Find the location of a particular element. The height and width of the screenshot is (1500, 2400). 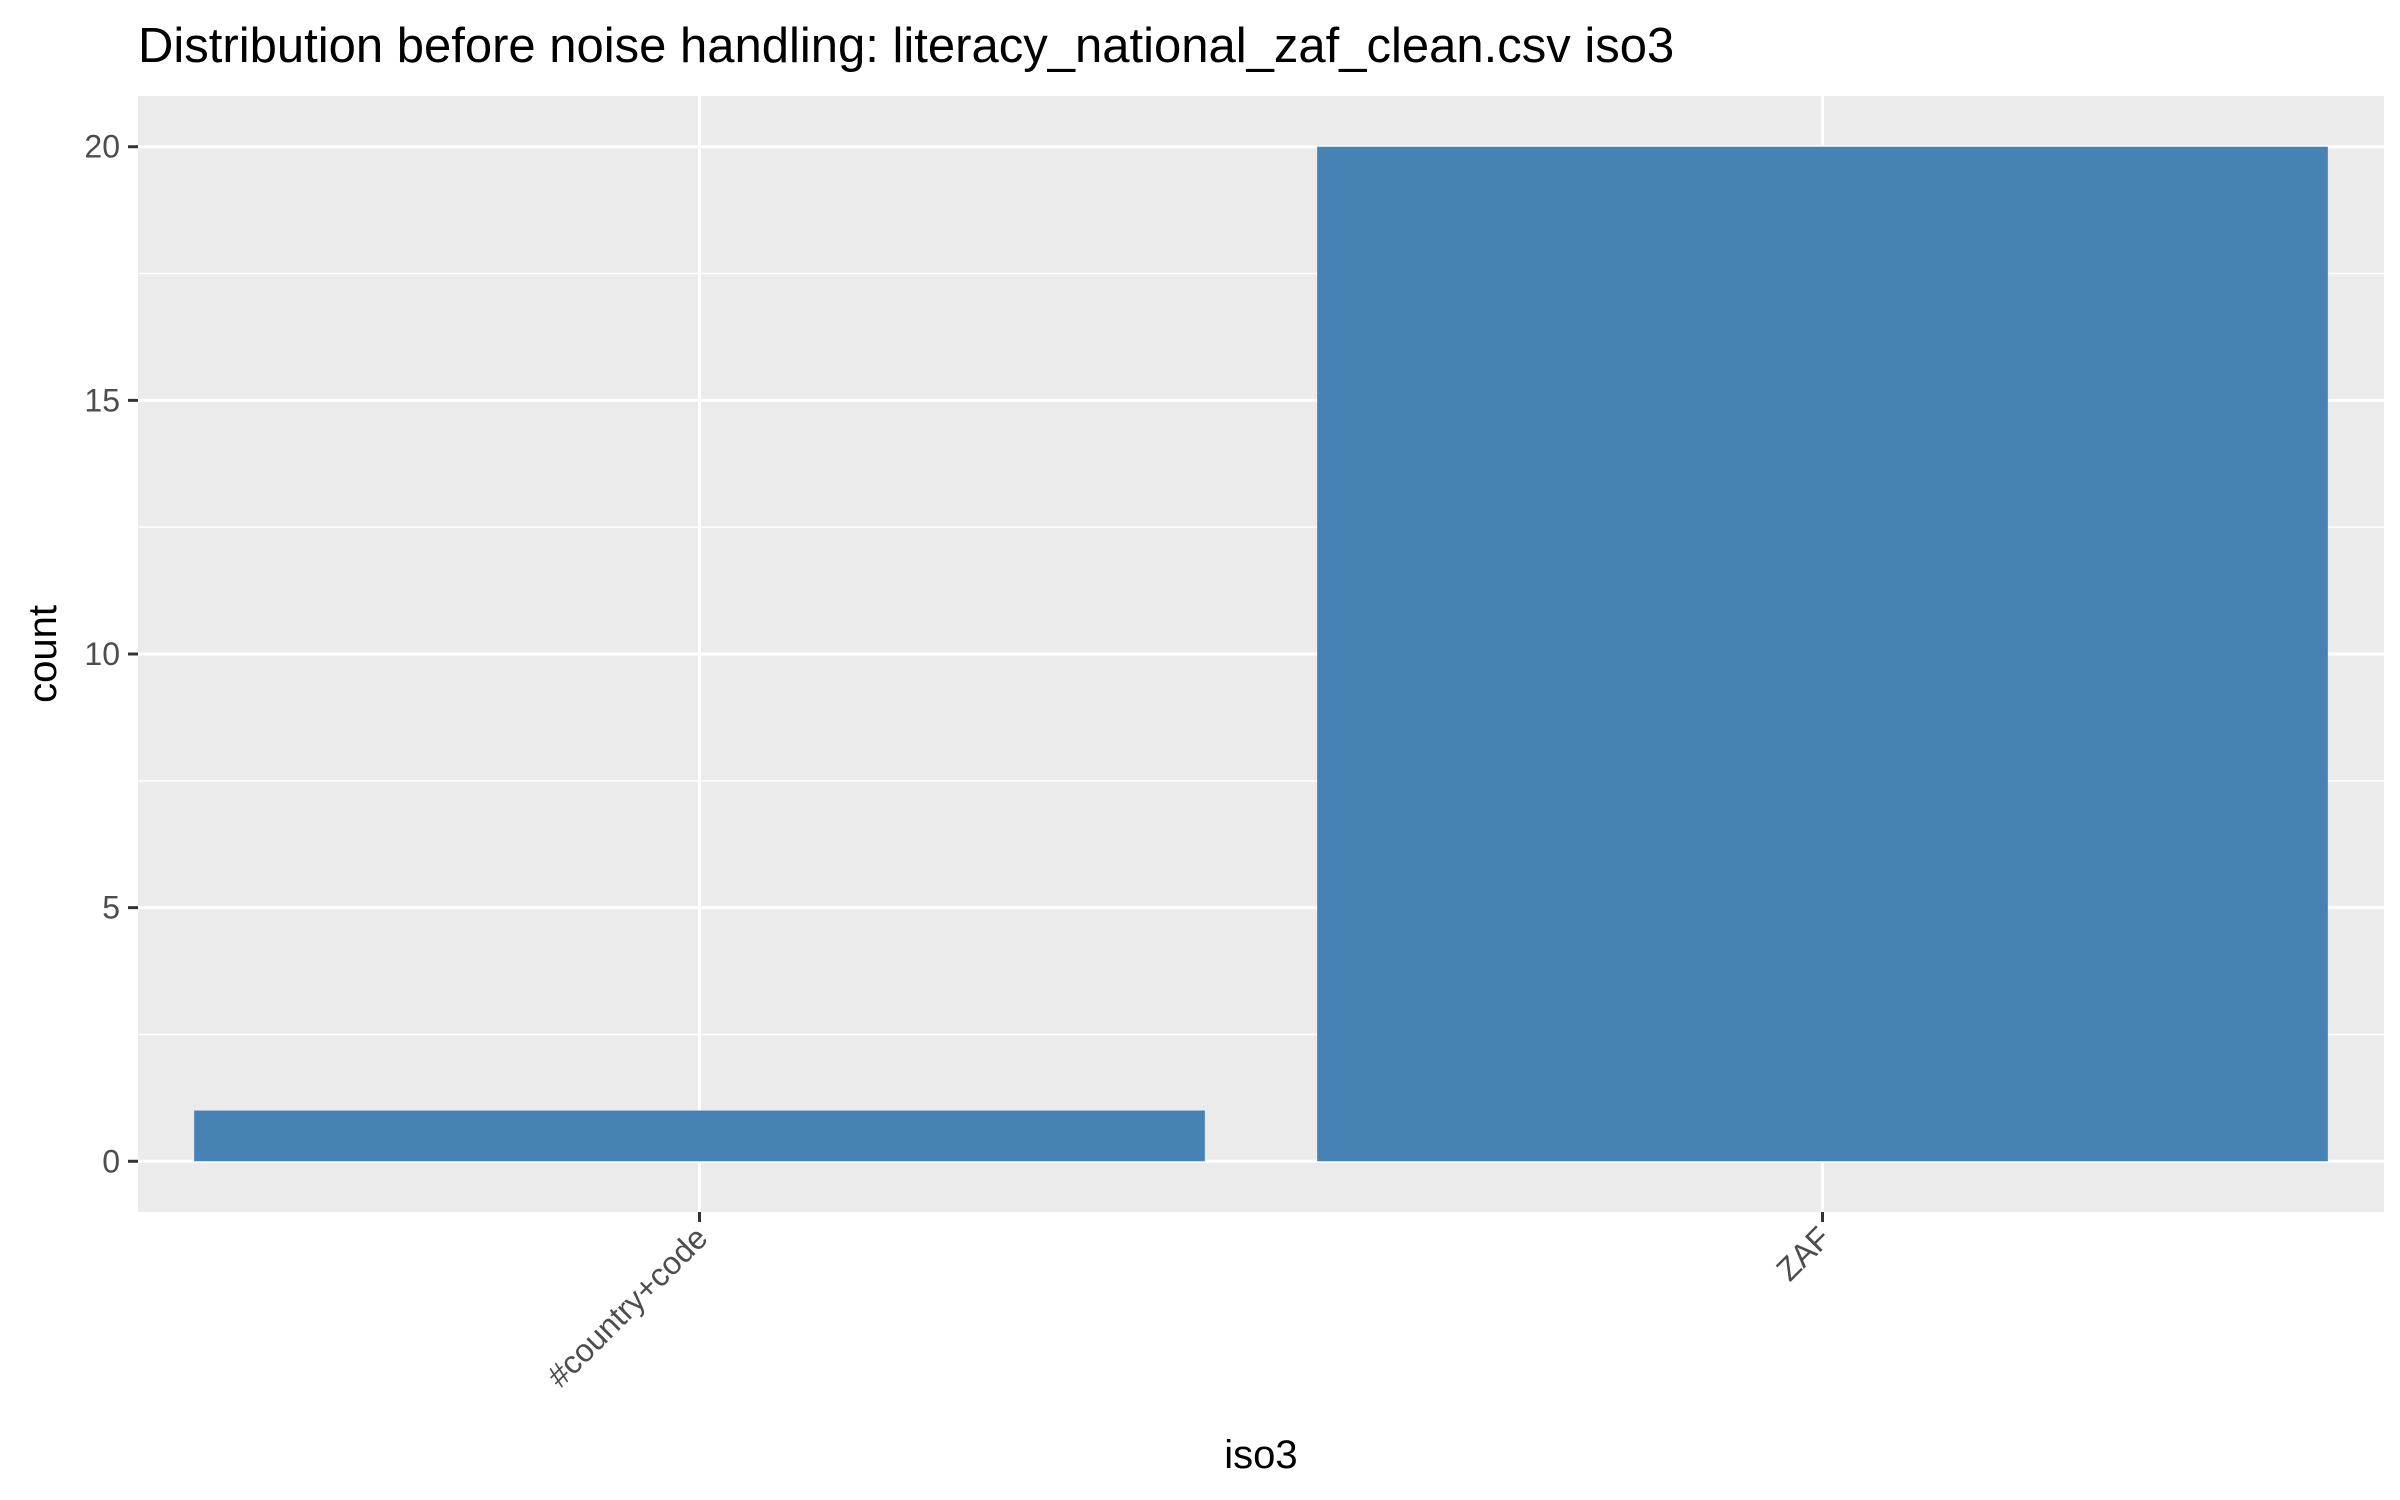

y-tick-label: 0 is located at coordinates (111, 1161).